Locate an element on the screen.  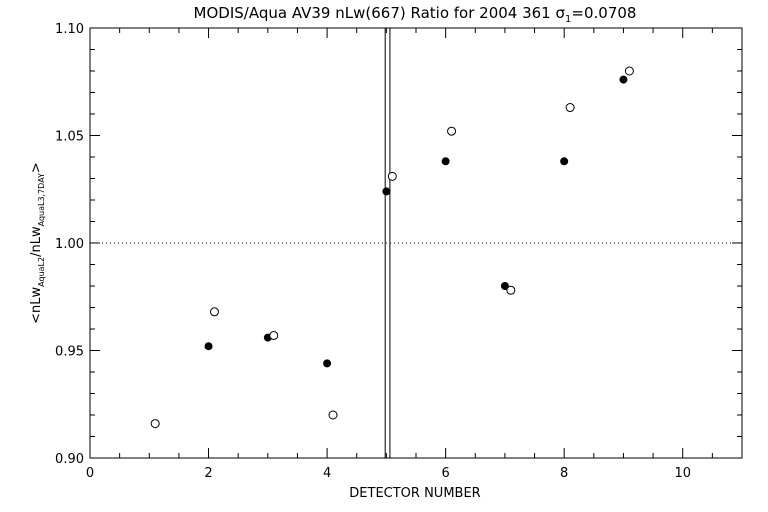
x-axis-label: DETECTOR NUMBER is located at coordinates (414, 493).